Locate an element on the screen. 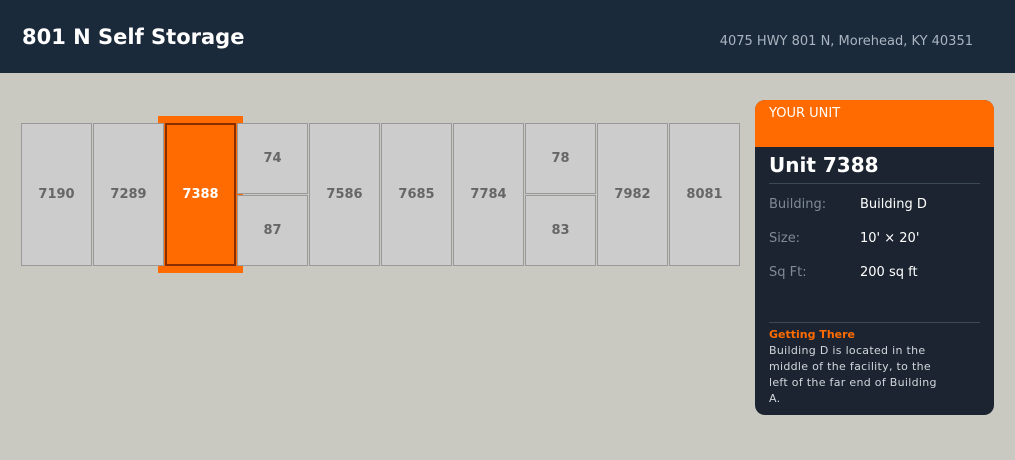 The width and height of the screenshot is (1015, 460). unit-7289: 7289 is located at coordinates (128, 194).